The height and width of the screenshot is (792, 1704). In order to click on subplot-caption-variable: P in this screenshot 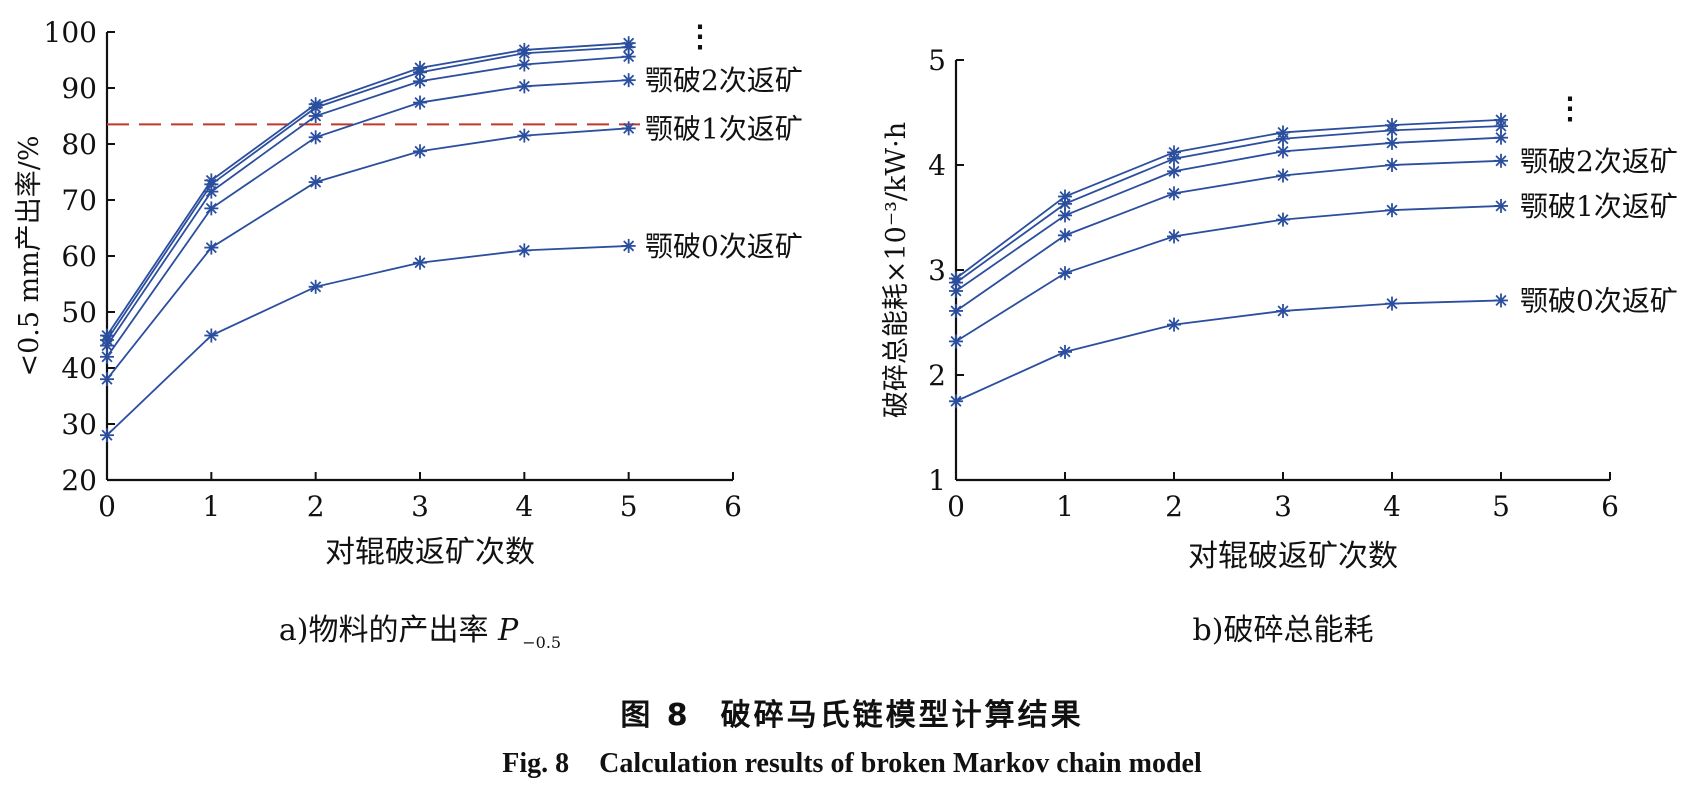, I will do `click(508, 630)`.